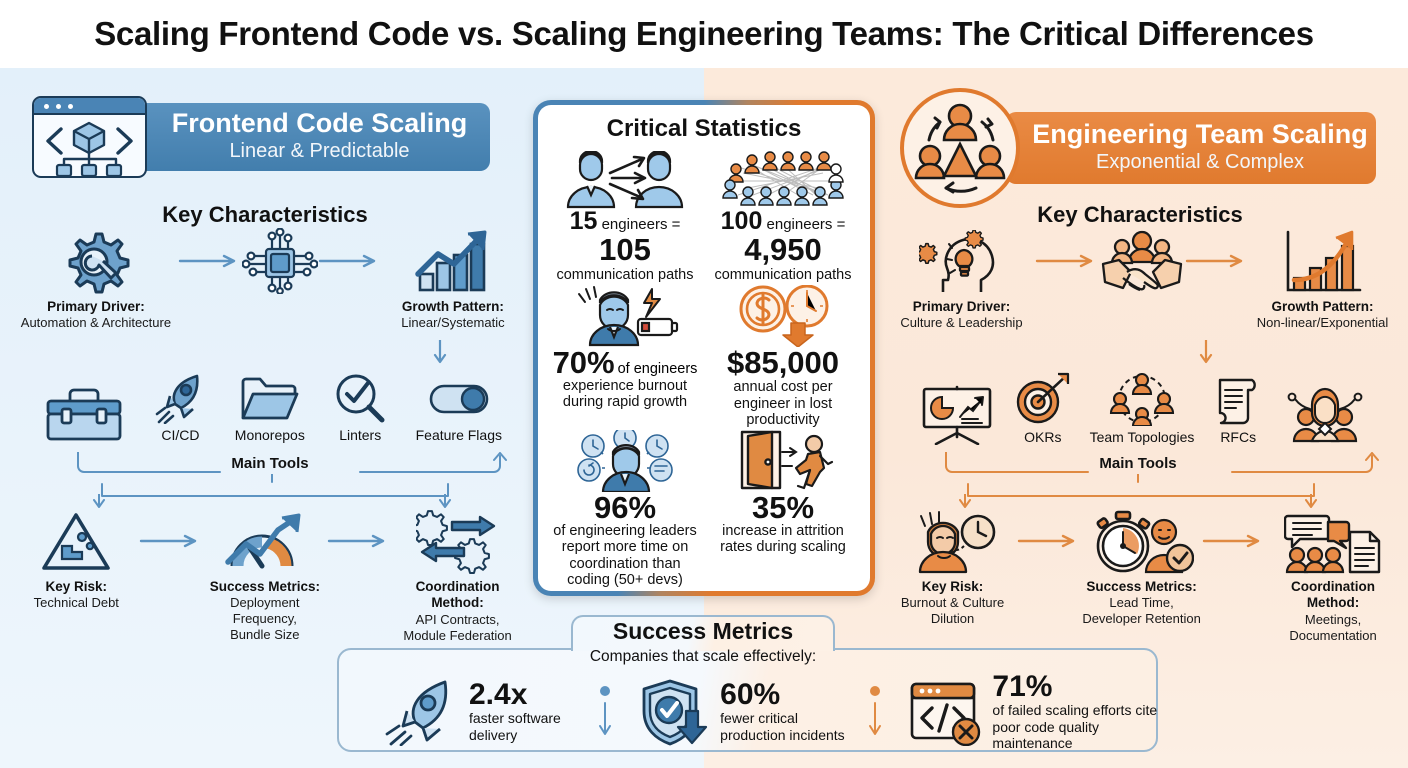 Image resolution: width=1408 pixels, height=768 pixels. I want to click on left-outcome-connector, so click(275, 485).